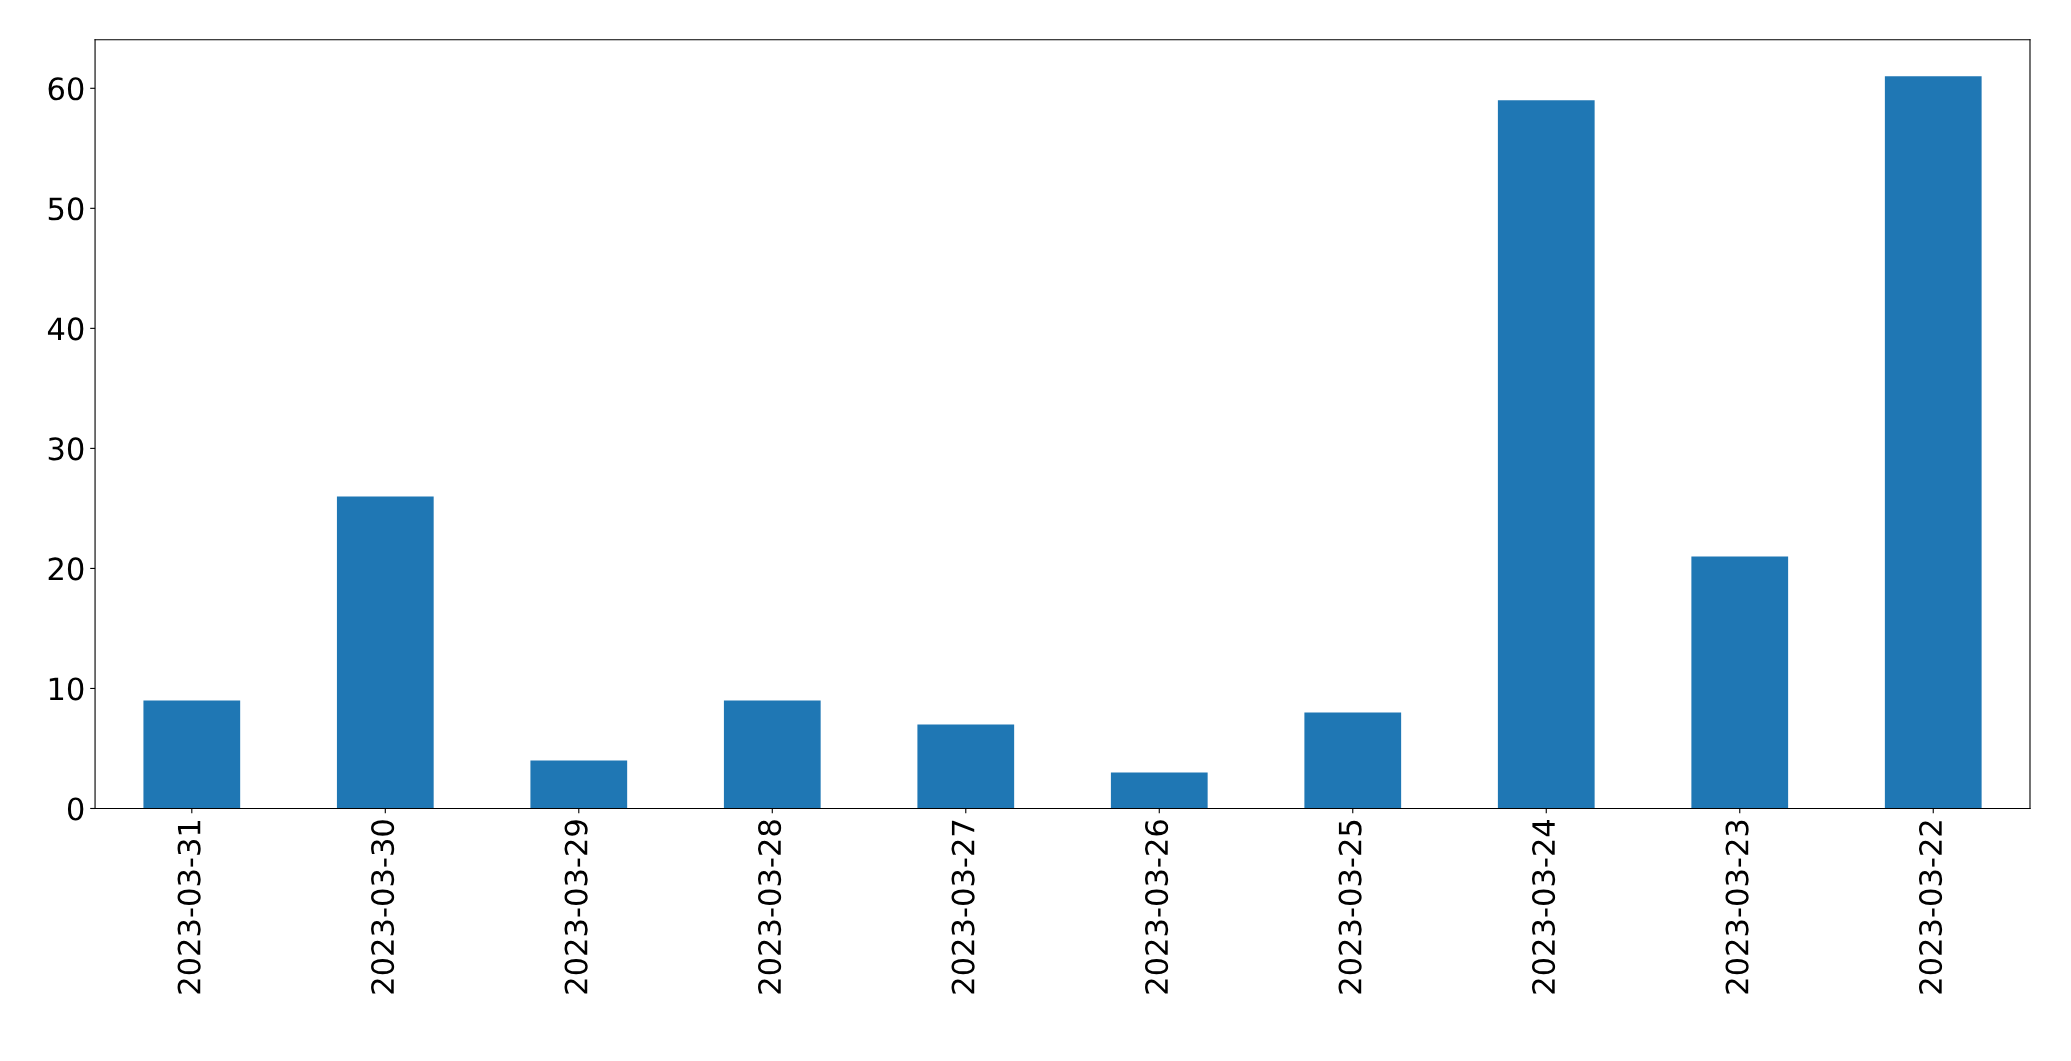  Describe the element at coordinates (770, 907) in the screenshot. I see `x-tick-label: 2023-03-28` at that location.